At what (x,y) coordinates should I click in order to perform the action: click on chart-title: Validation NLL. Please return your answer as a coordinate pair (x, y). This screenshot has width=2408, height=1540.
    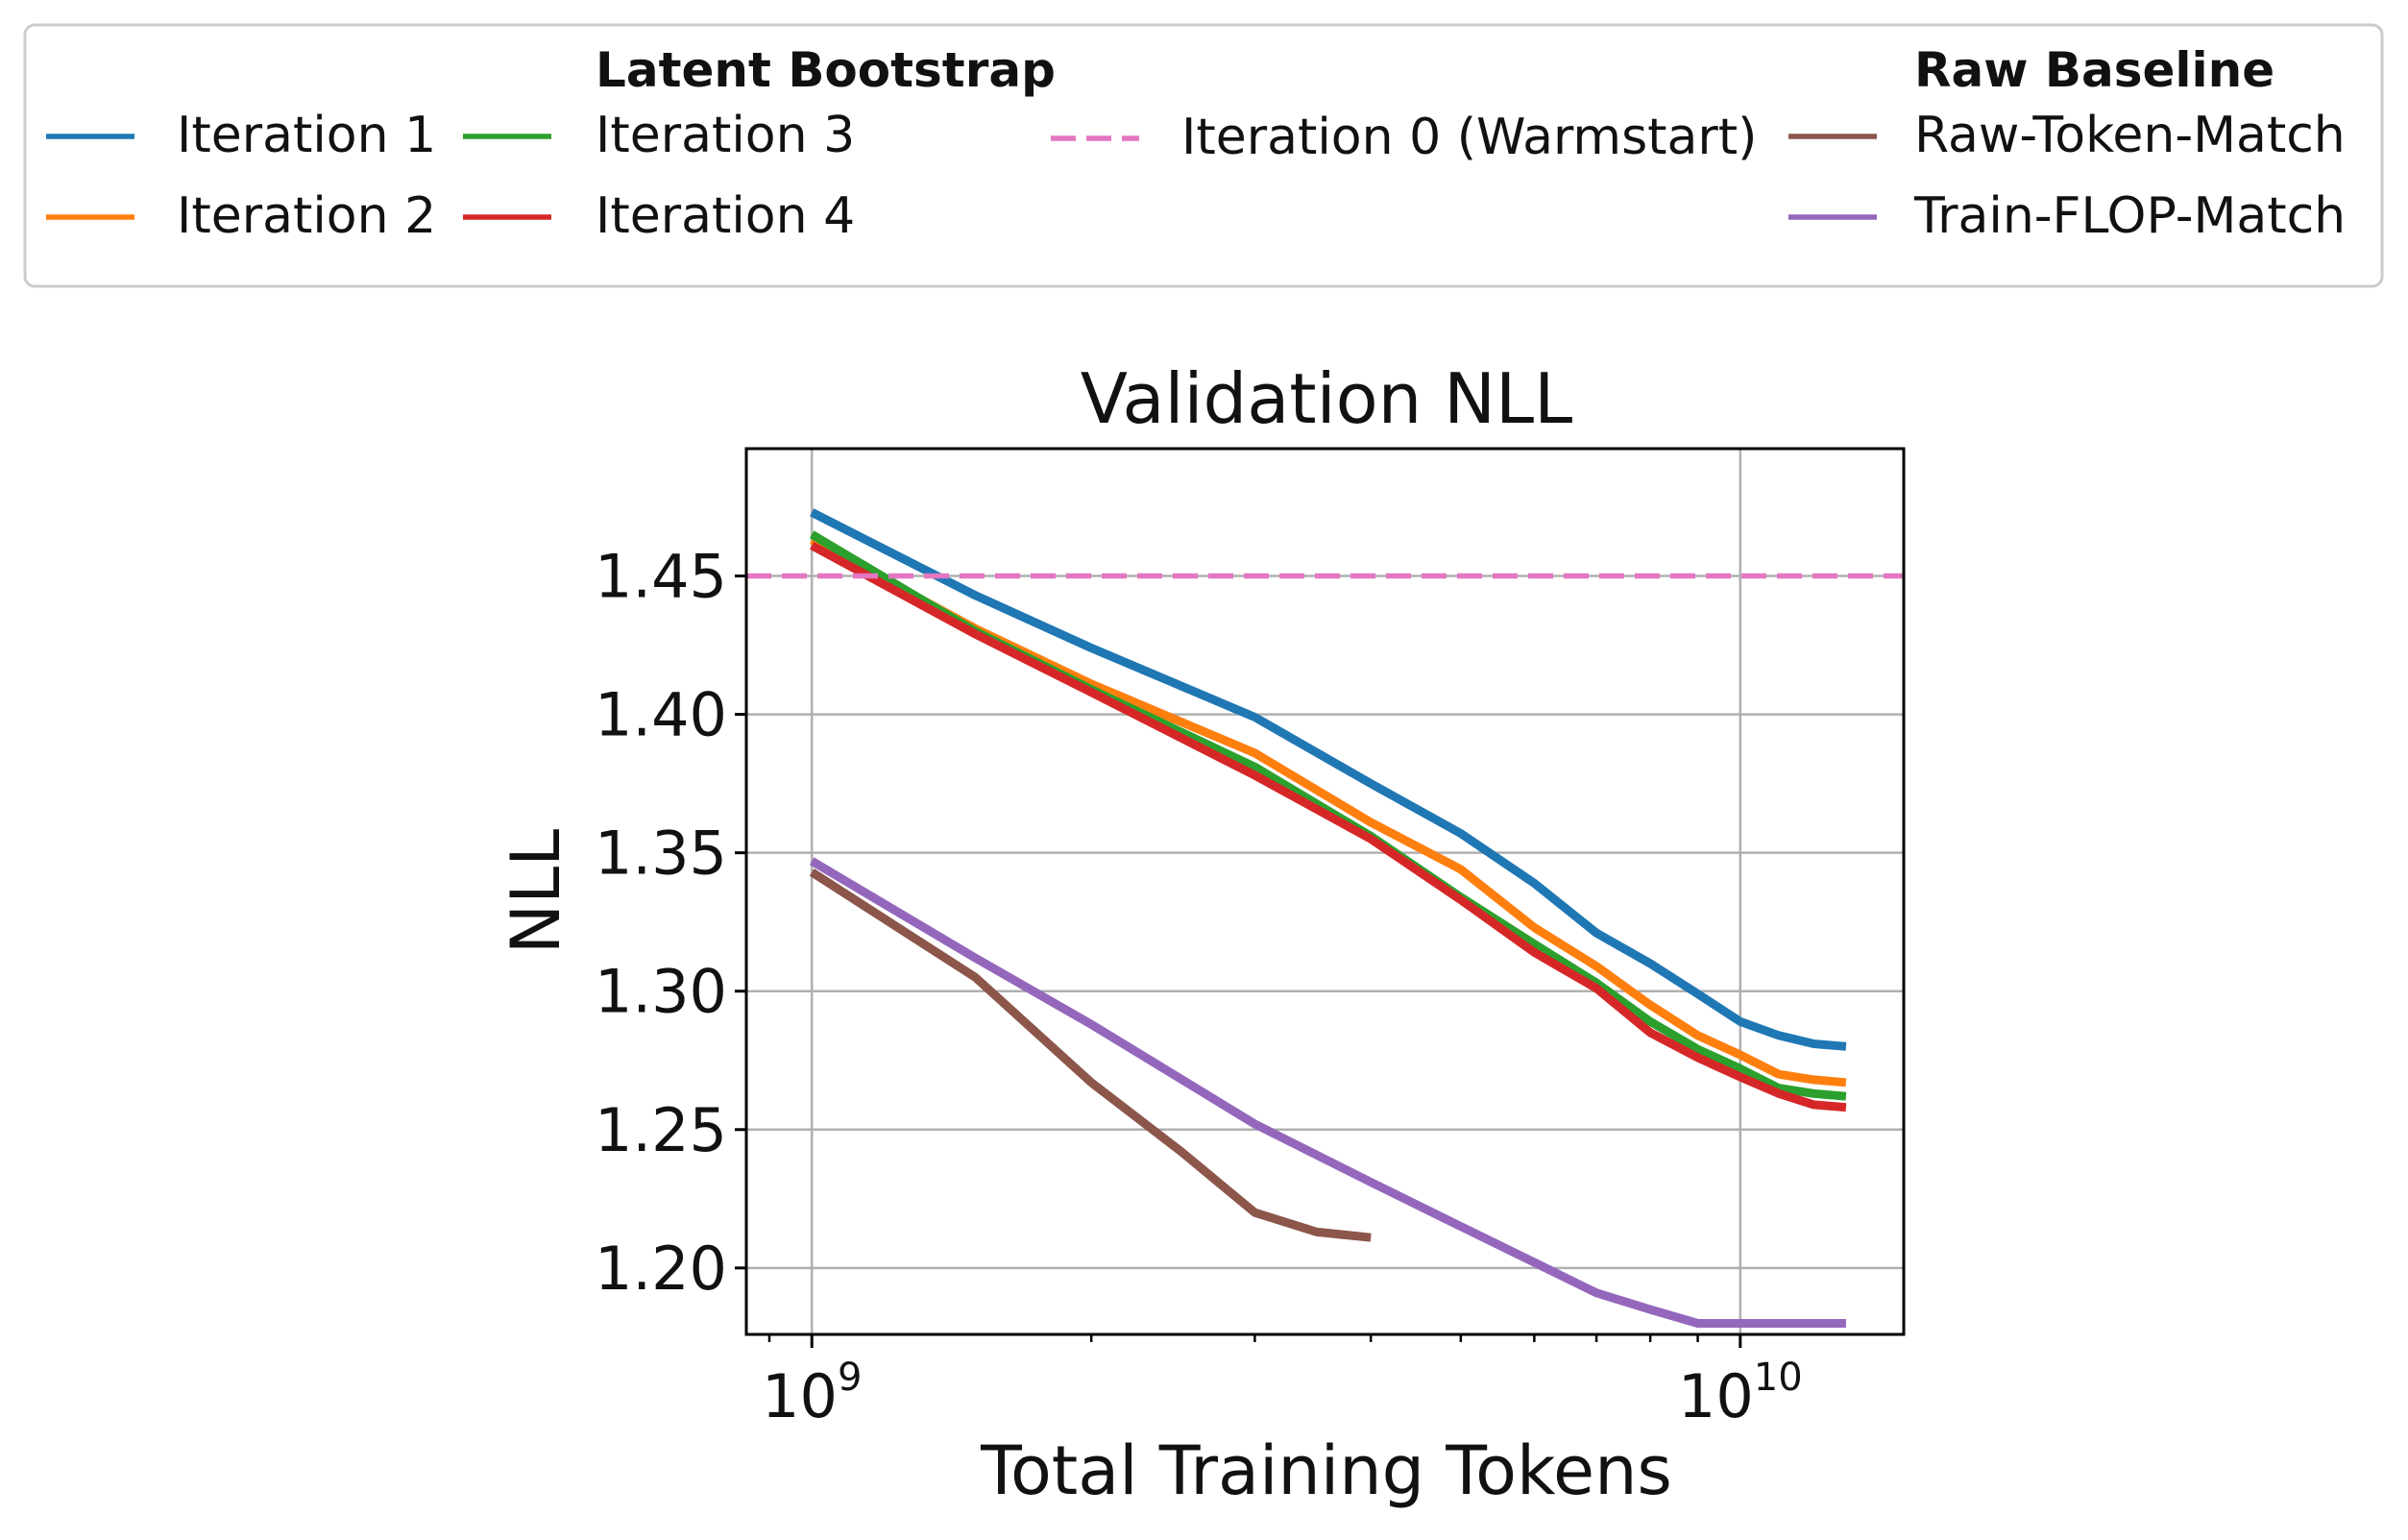
    Looking at the image, I should click on (1327, 399).